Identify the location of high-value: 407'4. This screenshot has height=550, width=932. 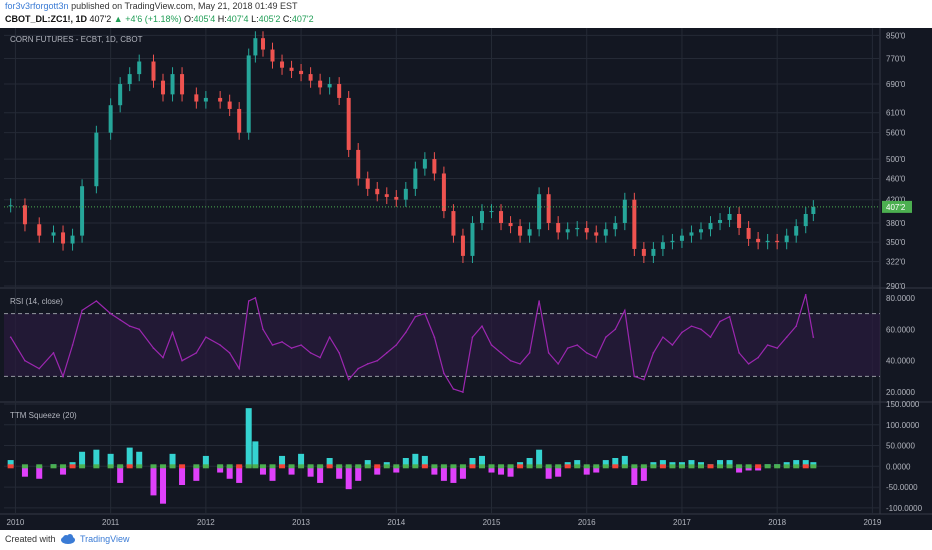
(237, 19).